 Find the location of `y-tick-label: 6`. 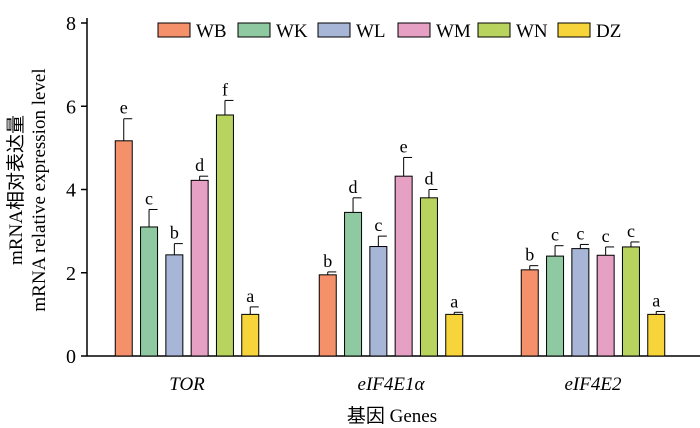

y-tick-label: 6 is located at coordinates (71, 107).